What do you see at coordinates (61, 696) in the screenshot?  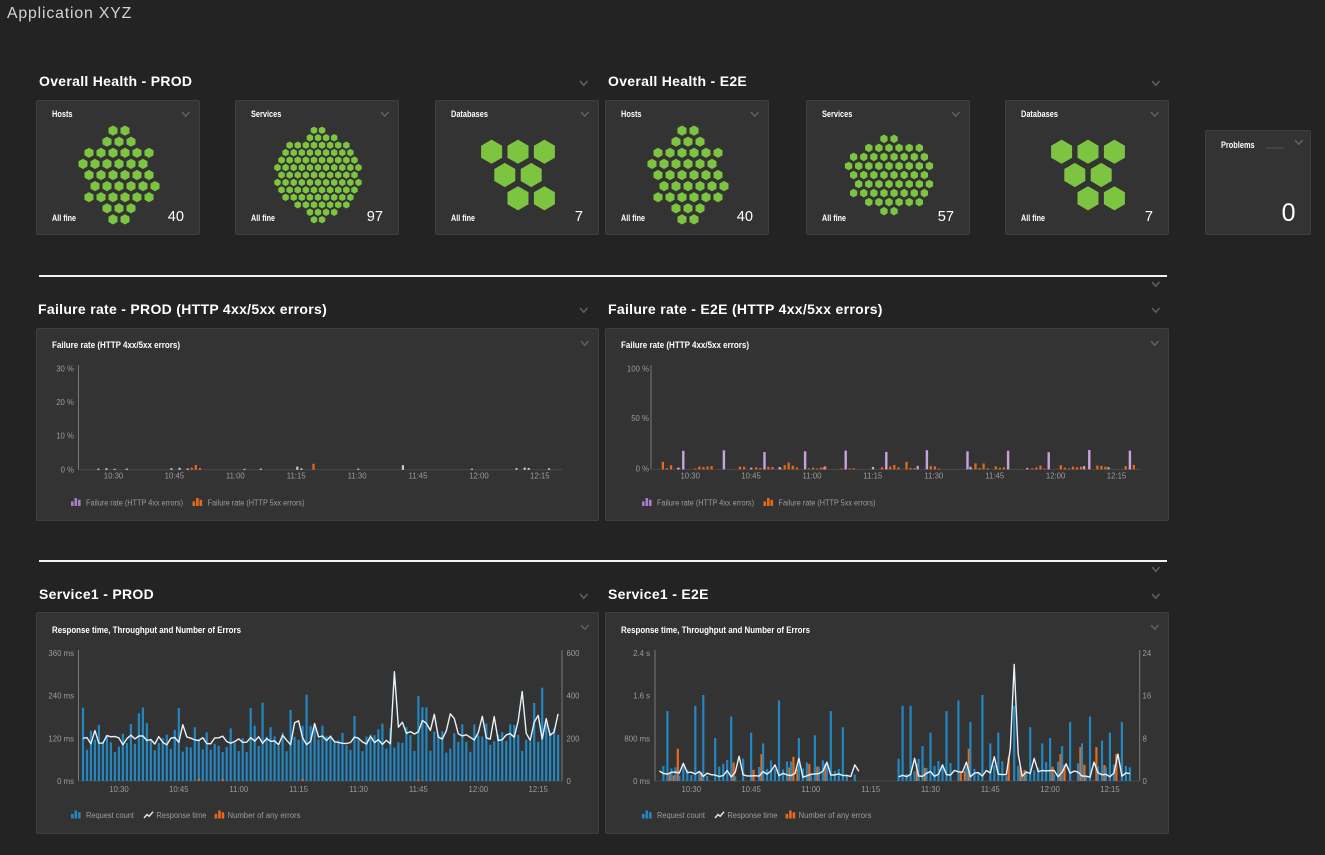 I see `svg-text: 240 ms` at bounding box center [61, 696].